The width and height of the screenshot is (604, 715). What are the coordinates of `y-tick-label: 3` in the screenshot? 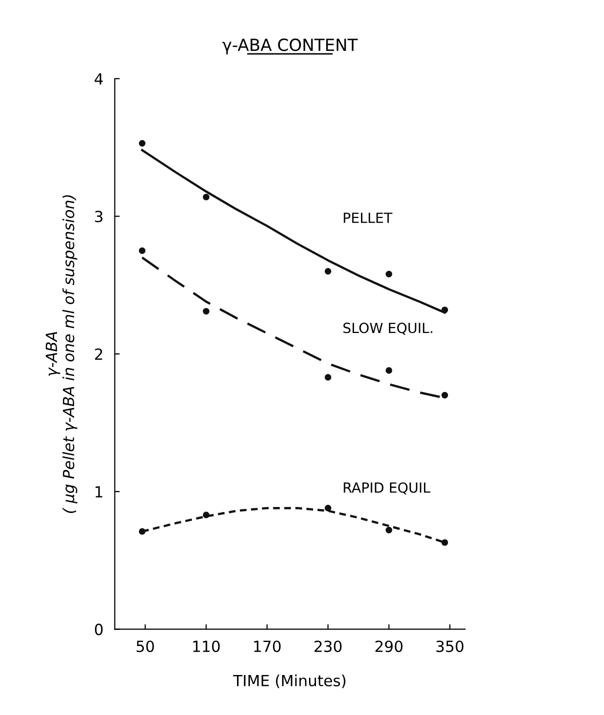 It's located at (98, 216).